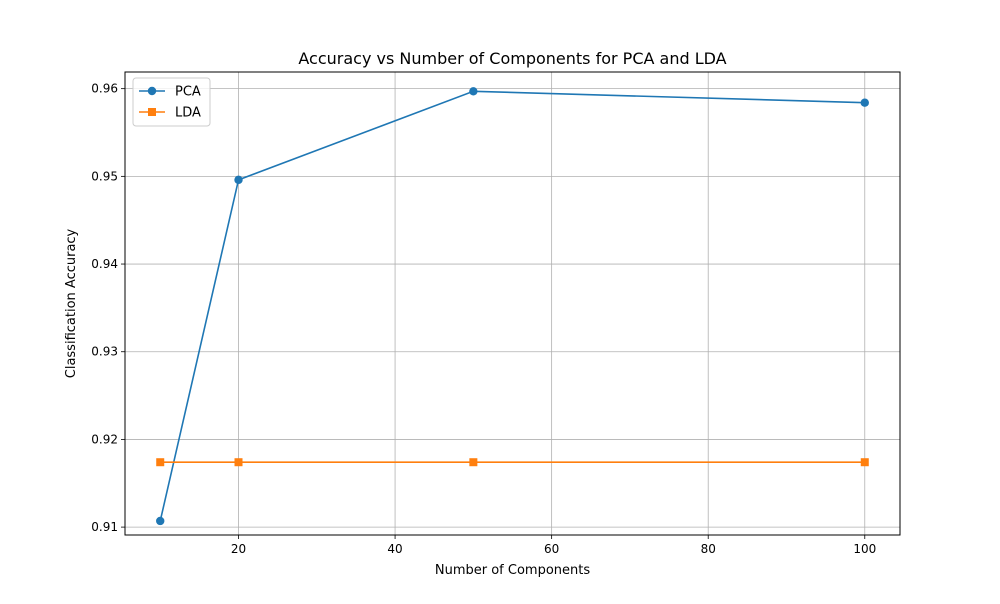 Image resolution: width=1000 pixels, height=604 pixels. I want to click on legend-label-pca: PCA, so click(188, 92).